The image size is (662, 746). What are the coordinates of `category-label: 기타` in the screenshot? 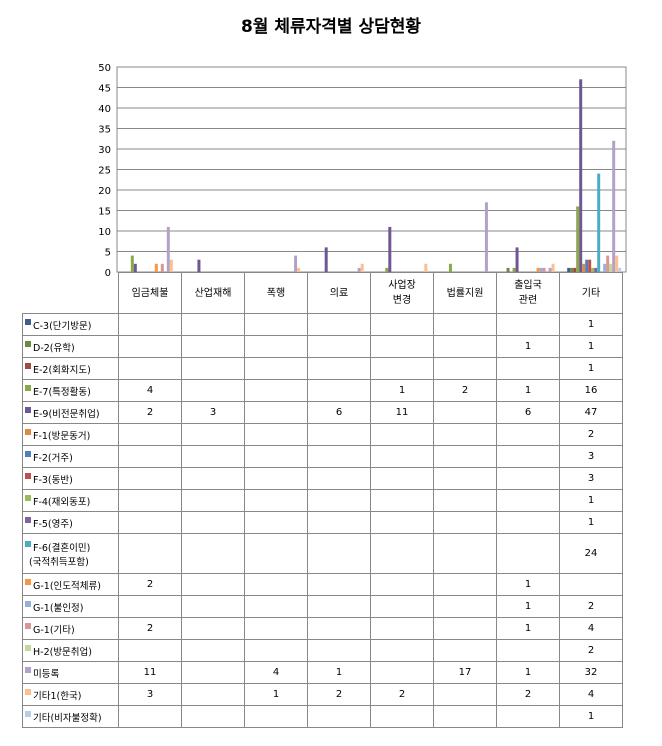 It's located at (591, 293).